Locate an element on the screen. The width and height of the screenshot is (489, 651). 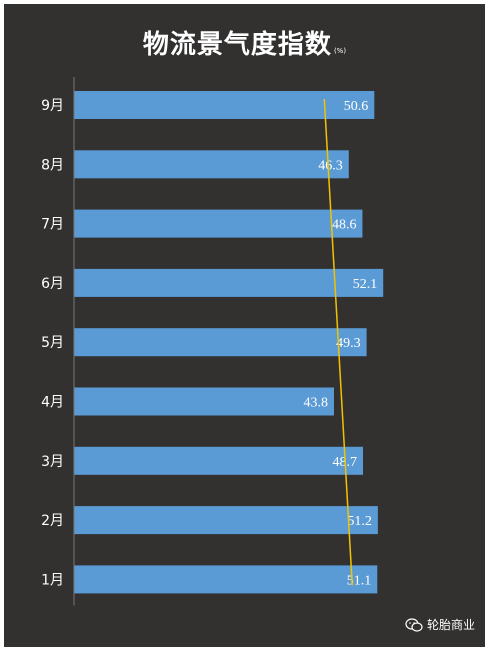
category-label: 5月 is located at coordinates (52, 343).